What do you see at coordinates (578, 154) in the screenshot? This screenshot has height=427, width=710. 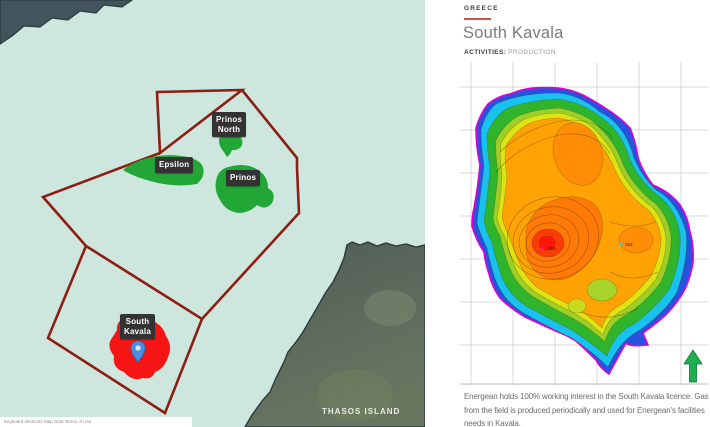 I see `ridge-orange` at bounding box center [578, 154].